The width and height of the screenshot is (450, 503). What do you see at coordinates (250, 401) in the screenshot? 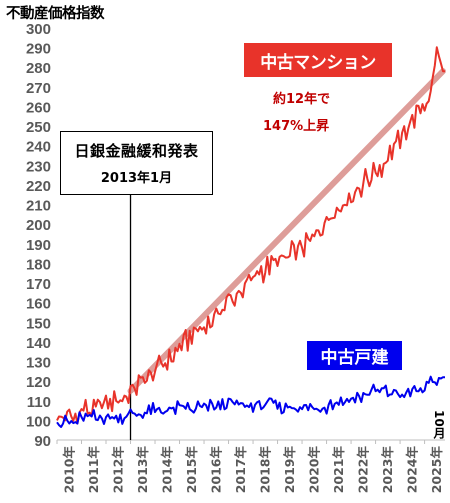
I see `series-line-kodate` at bounding box center [250, 401].